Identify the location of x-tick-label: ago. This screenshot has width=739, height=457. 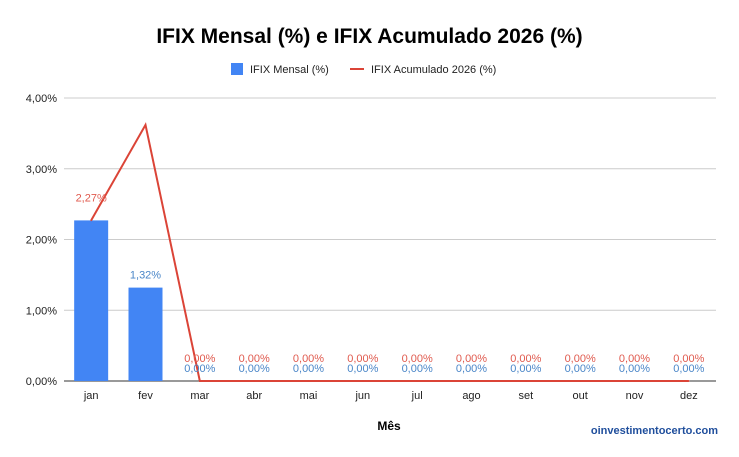
(471, 396).